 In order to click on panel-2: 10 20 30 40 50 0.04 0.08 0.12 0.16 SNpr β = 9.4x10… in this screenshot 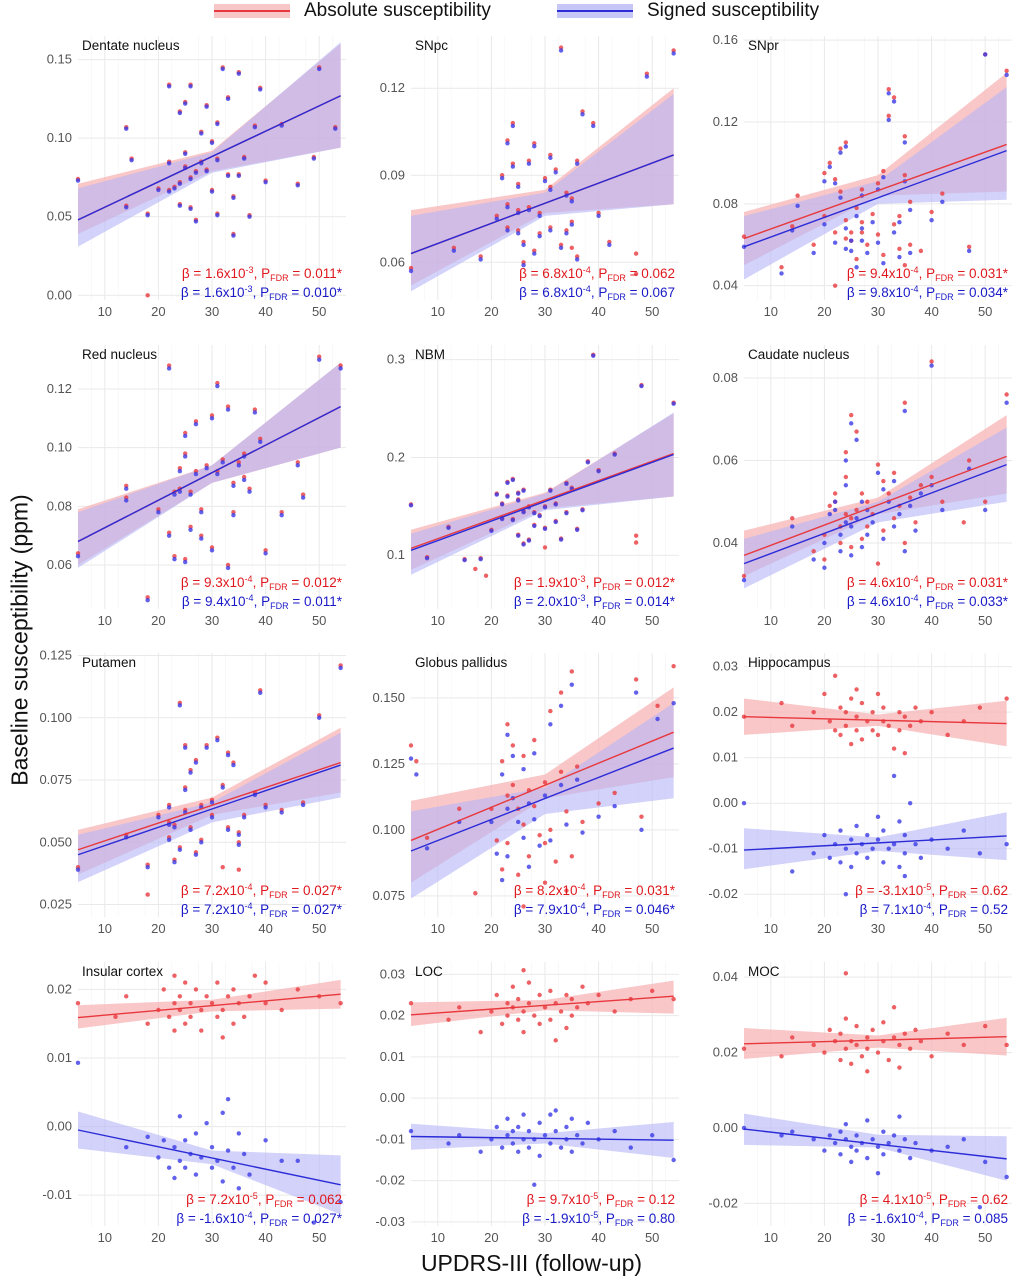, I will do `click(862, 175)`.